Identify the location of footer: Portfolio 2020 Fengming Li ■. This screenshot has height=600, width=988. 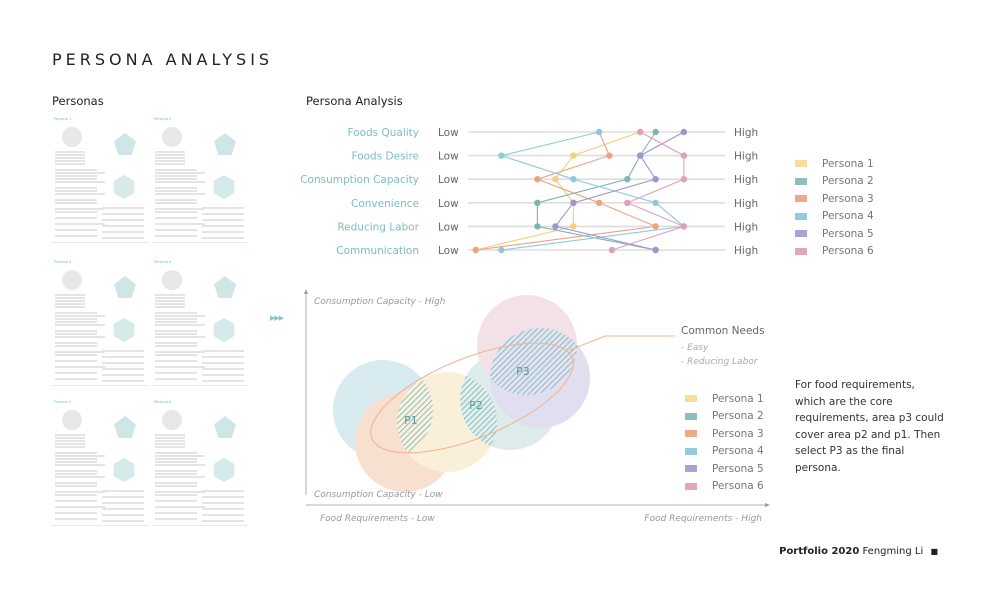
(858, 551).